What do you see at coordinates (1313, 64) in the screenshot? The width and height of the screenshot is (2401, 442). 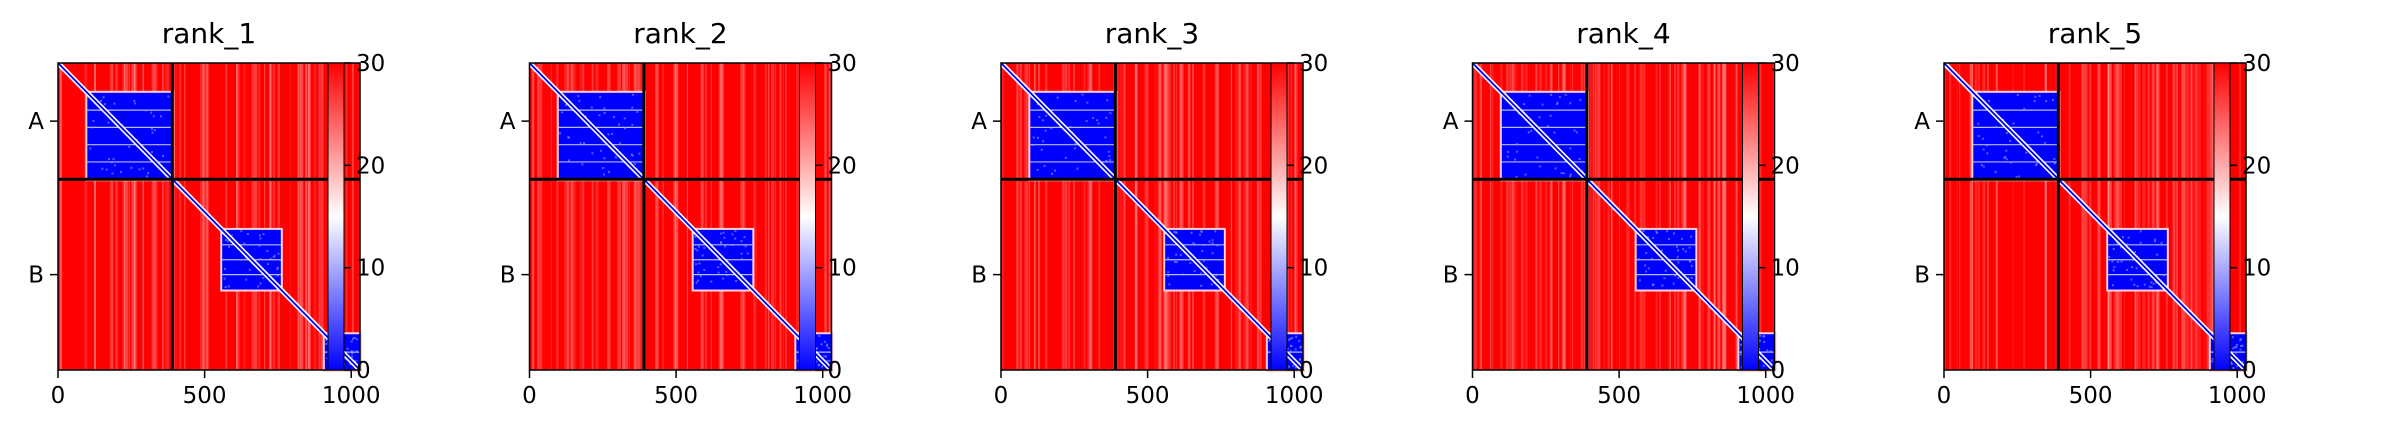 I see `colorbar-tick-label: 30` at bounding box center [1313, 64].